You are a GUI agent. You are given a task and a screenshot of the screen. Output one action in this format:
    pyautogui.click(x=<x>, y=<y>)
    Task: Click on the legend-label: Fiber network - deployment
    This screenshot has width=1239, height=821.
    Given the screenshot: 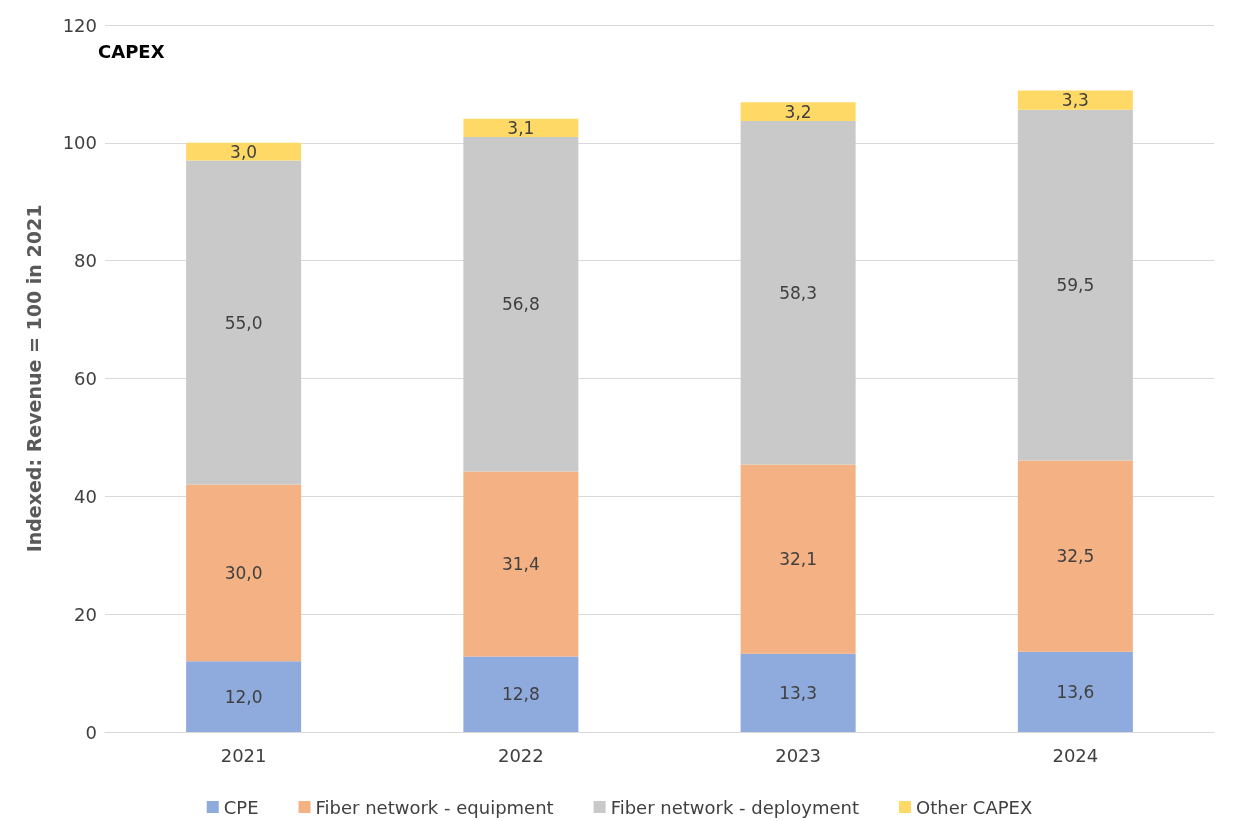 What is the action you would take?
    pyautogui.click(x=735, y=807)
    